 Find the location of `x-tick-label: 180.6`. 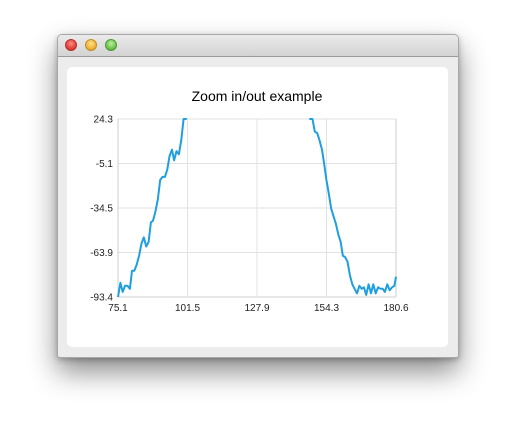

x-tick-label: 180.6 is located at coordinates (395, 308).